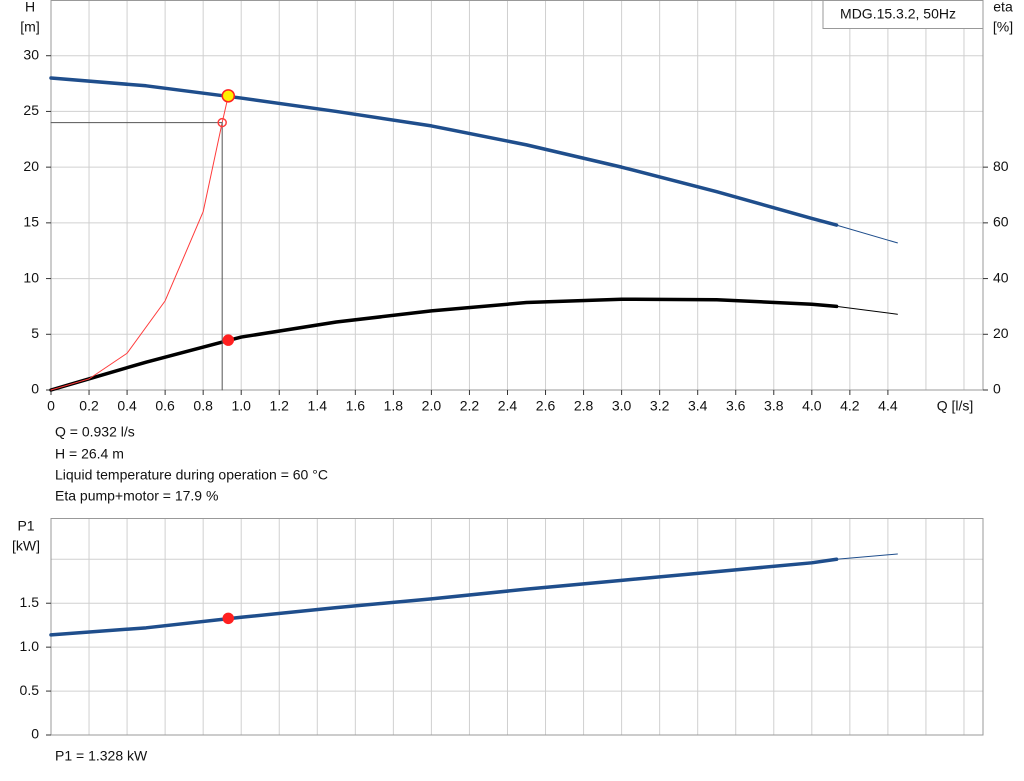 The image size is (1024, 781). Describe the element at coordinates (31, 54) in the screenshot. I see `y-tick-label: 30` at that location.